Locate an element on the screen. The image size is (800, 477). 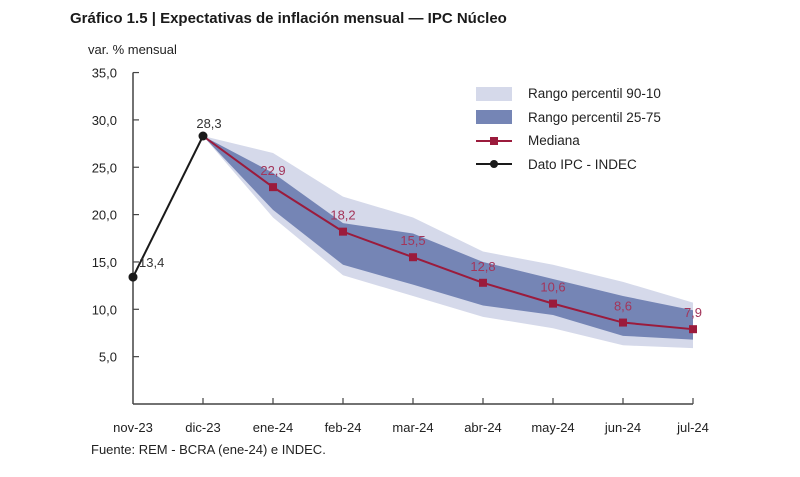
legend-item-p25-75: Rango percentil 25-75 is located at coordinates (568, 118).